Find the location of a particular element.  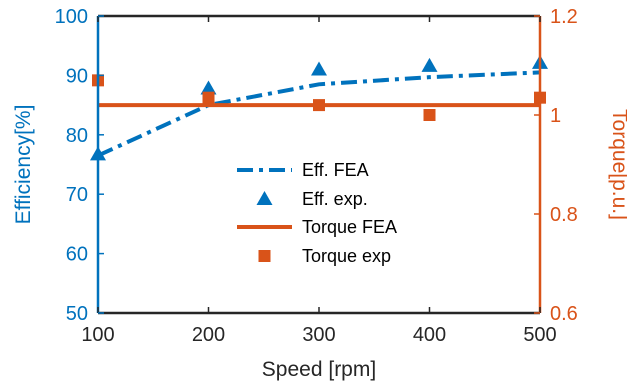

y-left-tick-label: 100 is located at coordinates (71, 17).